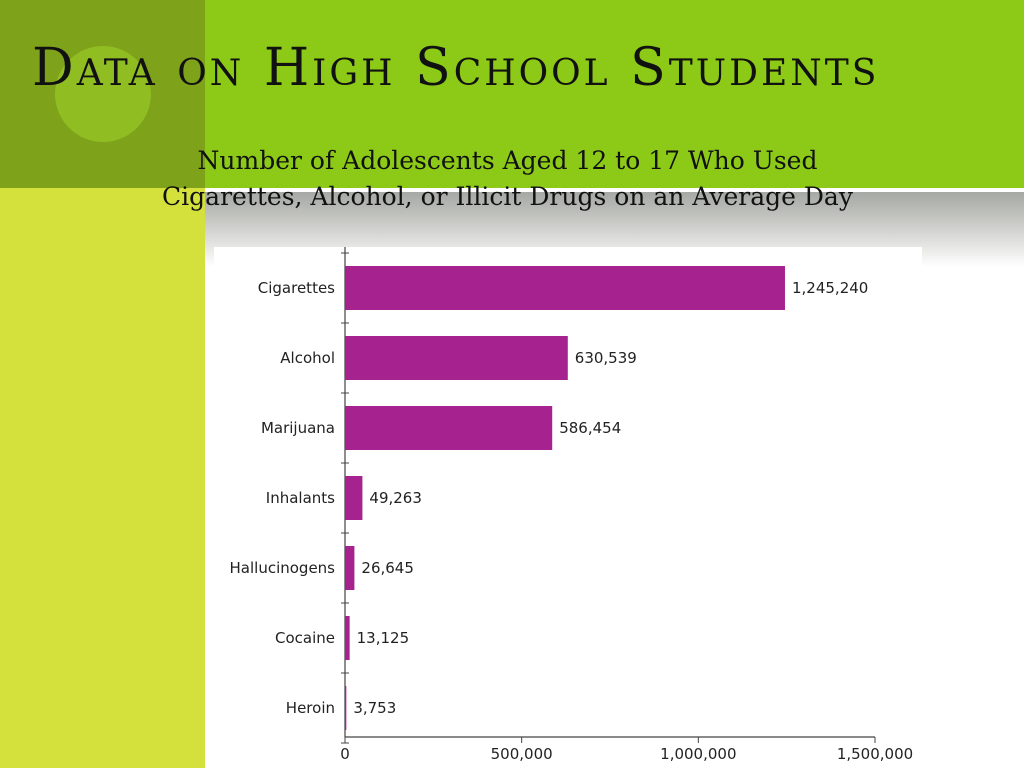  Describe the element at coordinates (614, 190) in the screenshot. I see `divider-line` at that location.